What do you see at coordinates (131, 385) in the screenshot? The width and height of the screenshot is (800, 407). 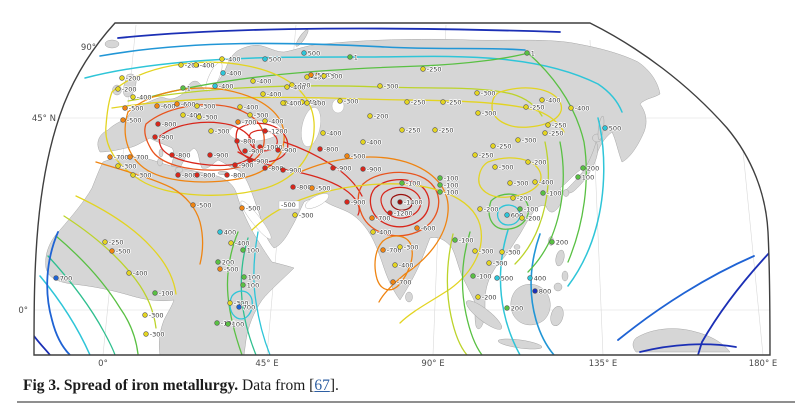 I see `caption-title: Fig 3. Spread of iron metallurgy.` at bounding box center [131, 385].